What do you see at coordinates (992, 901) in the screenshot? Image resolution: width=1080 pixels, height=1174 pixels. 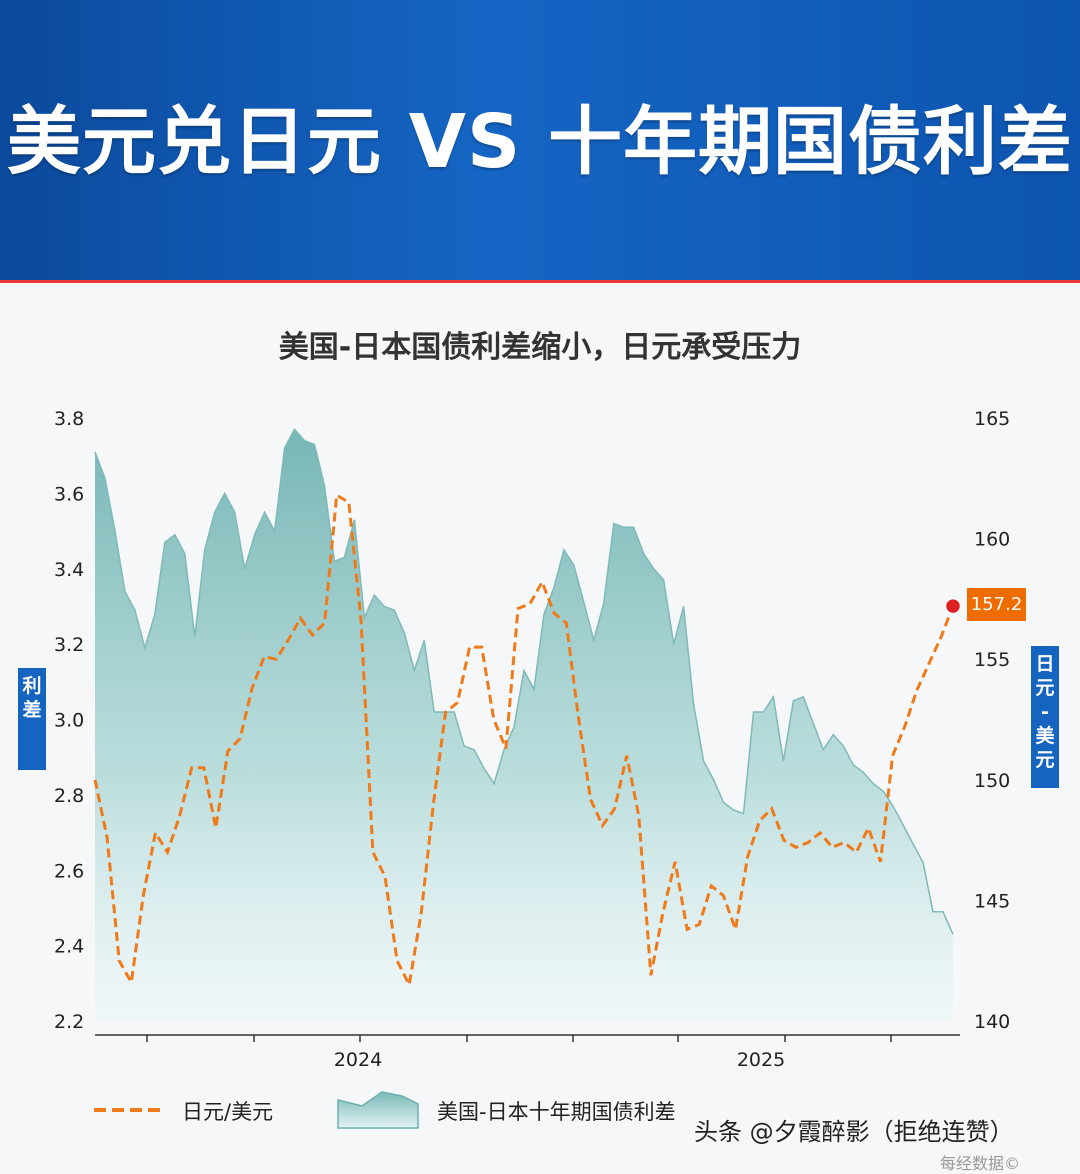 I see `right-tick-label: 145` at bounding box center [992, 901].